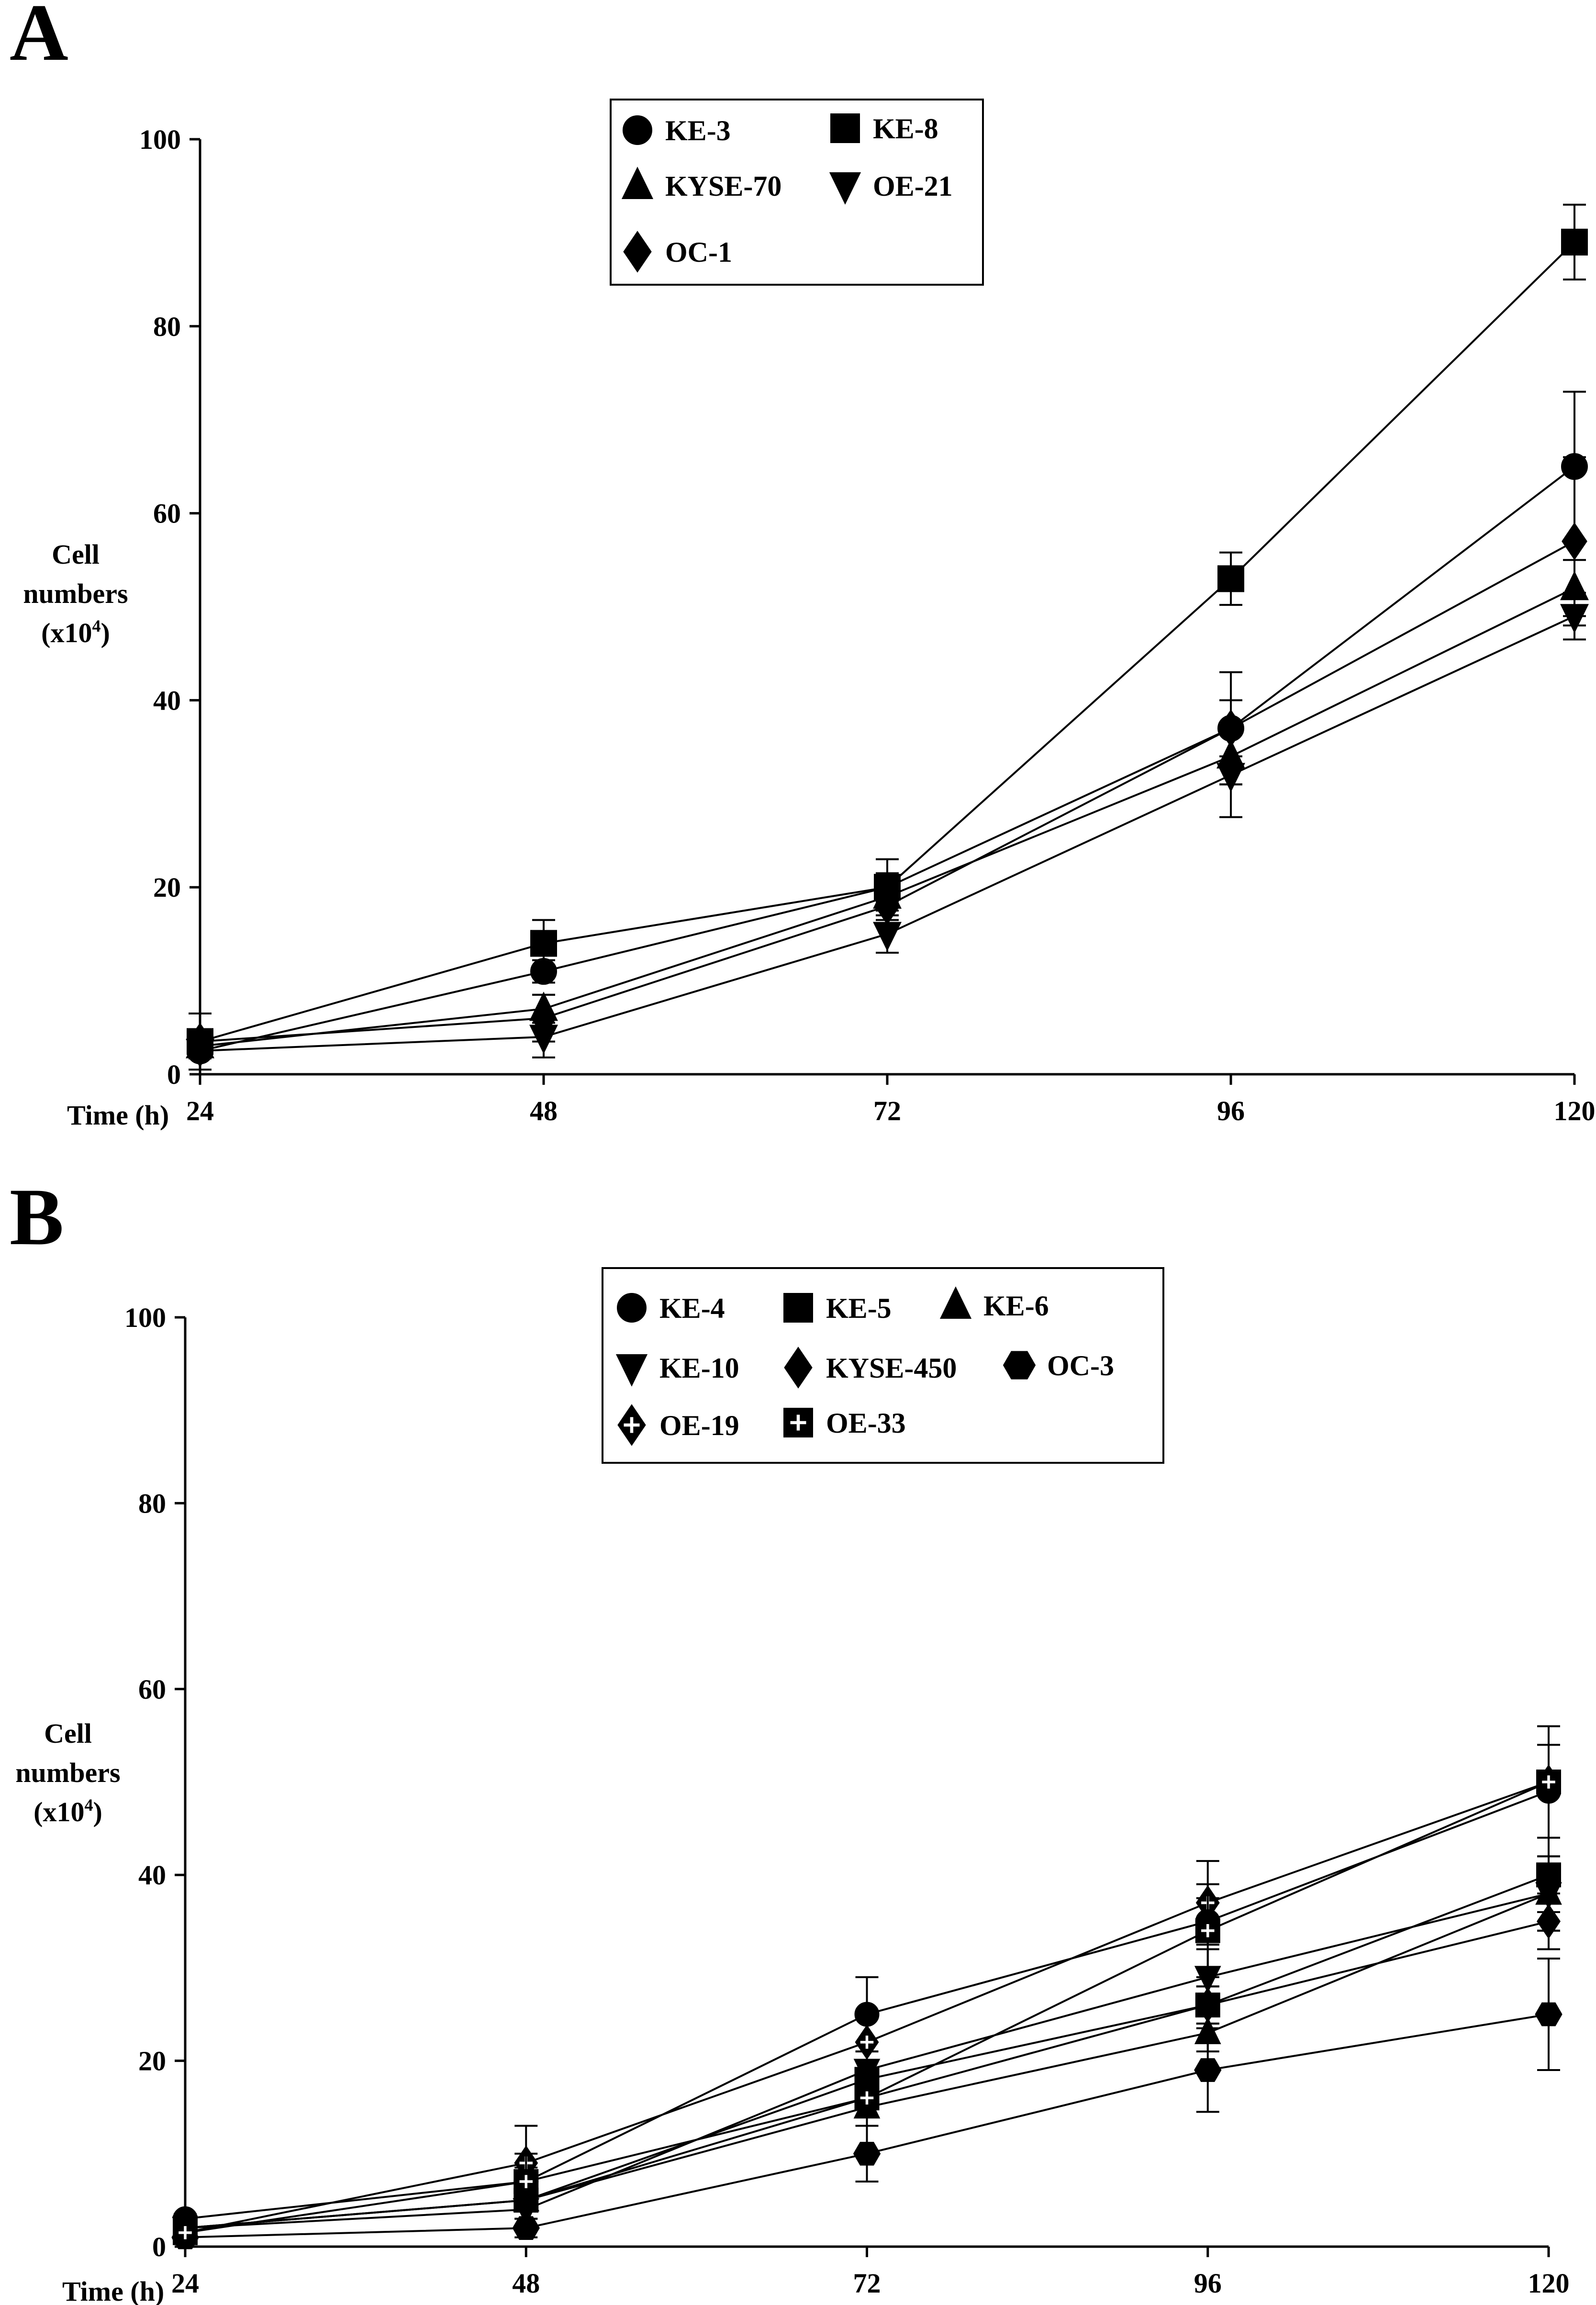 Image resolution: width=1596 pixels, height=2305 pixels. Describe the element at coordinates (159, 2246) in the screenshot. I see `panel-b-y-tick-label-0: 0` at that location.